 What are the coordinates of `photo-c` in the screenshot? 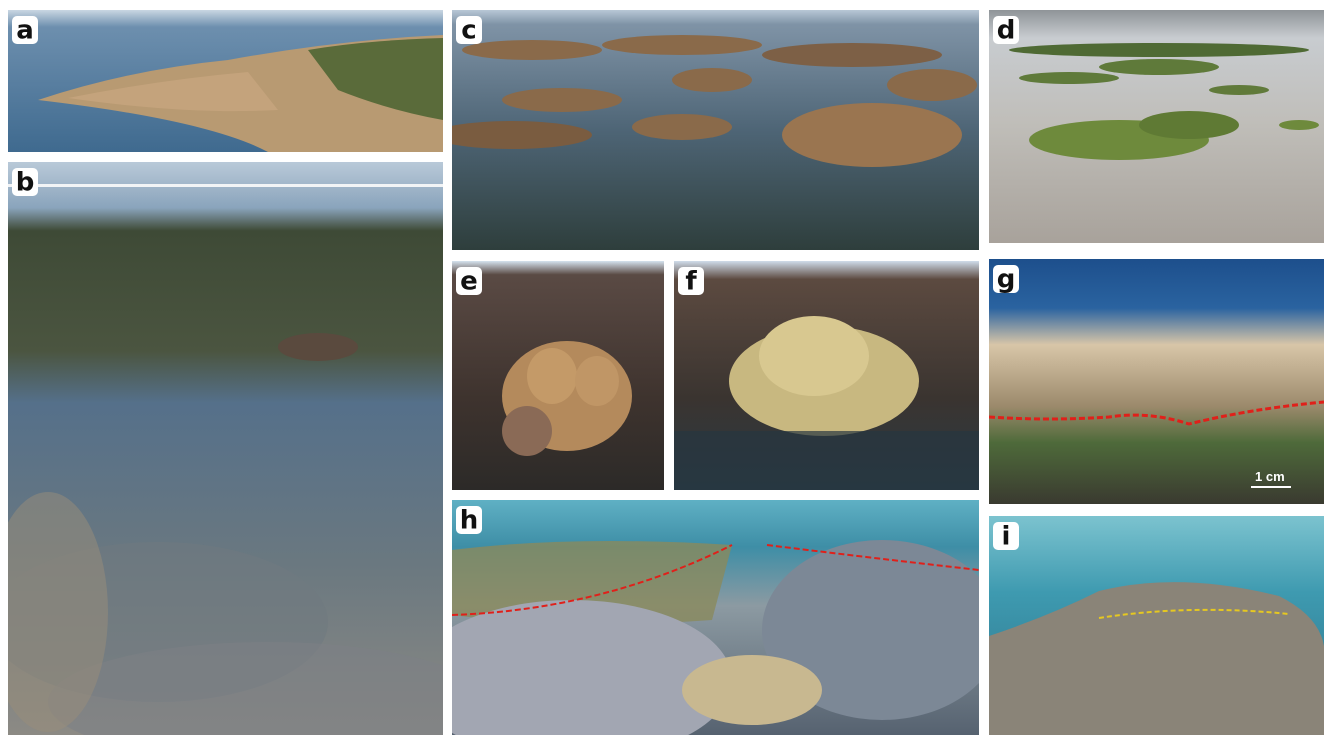 It's located at (715, 130).